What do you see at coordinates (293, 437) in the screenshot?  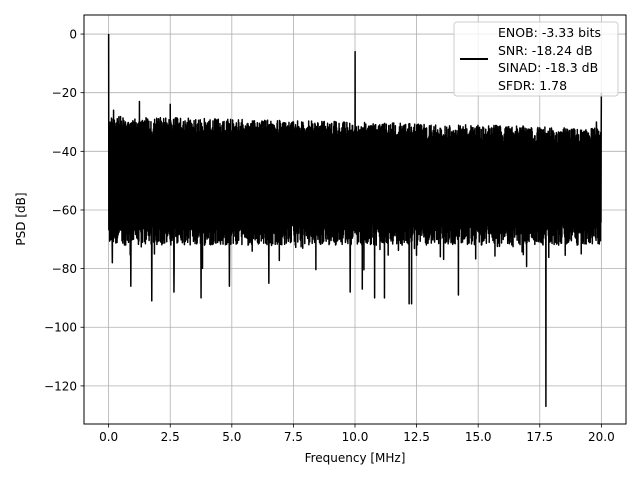 I see `x-tick-label: 7.5` at bounding box center [293, 437].